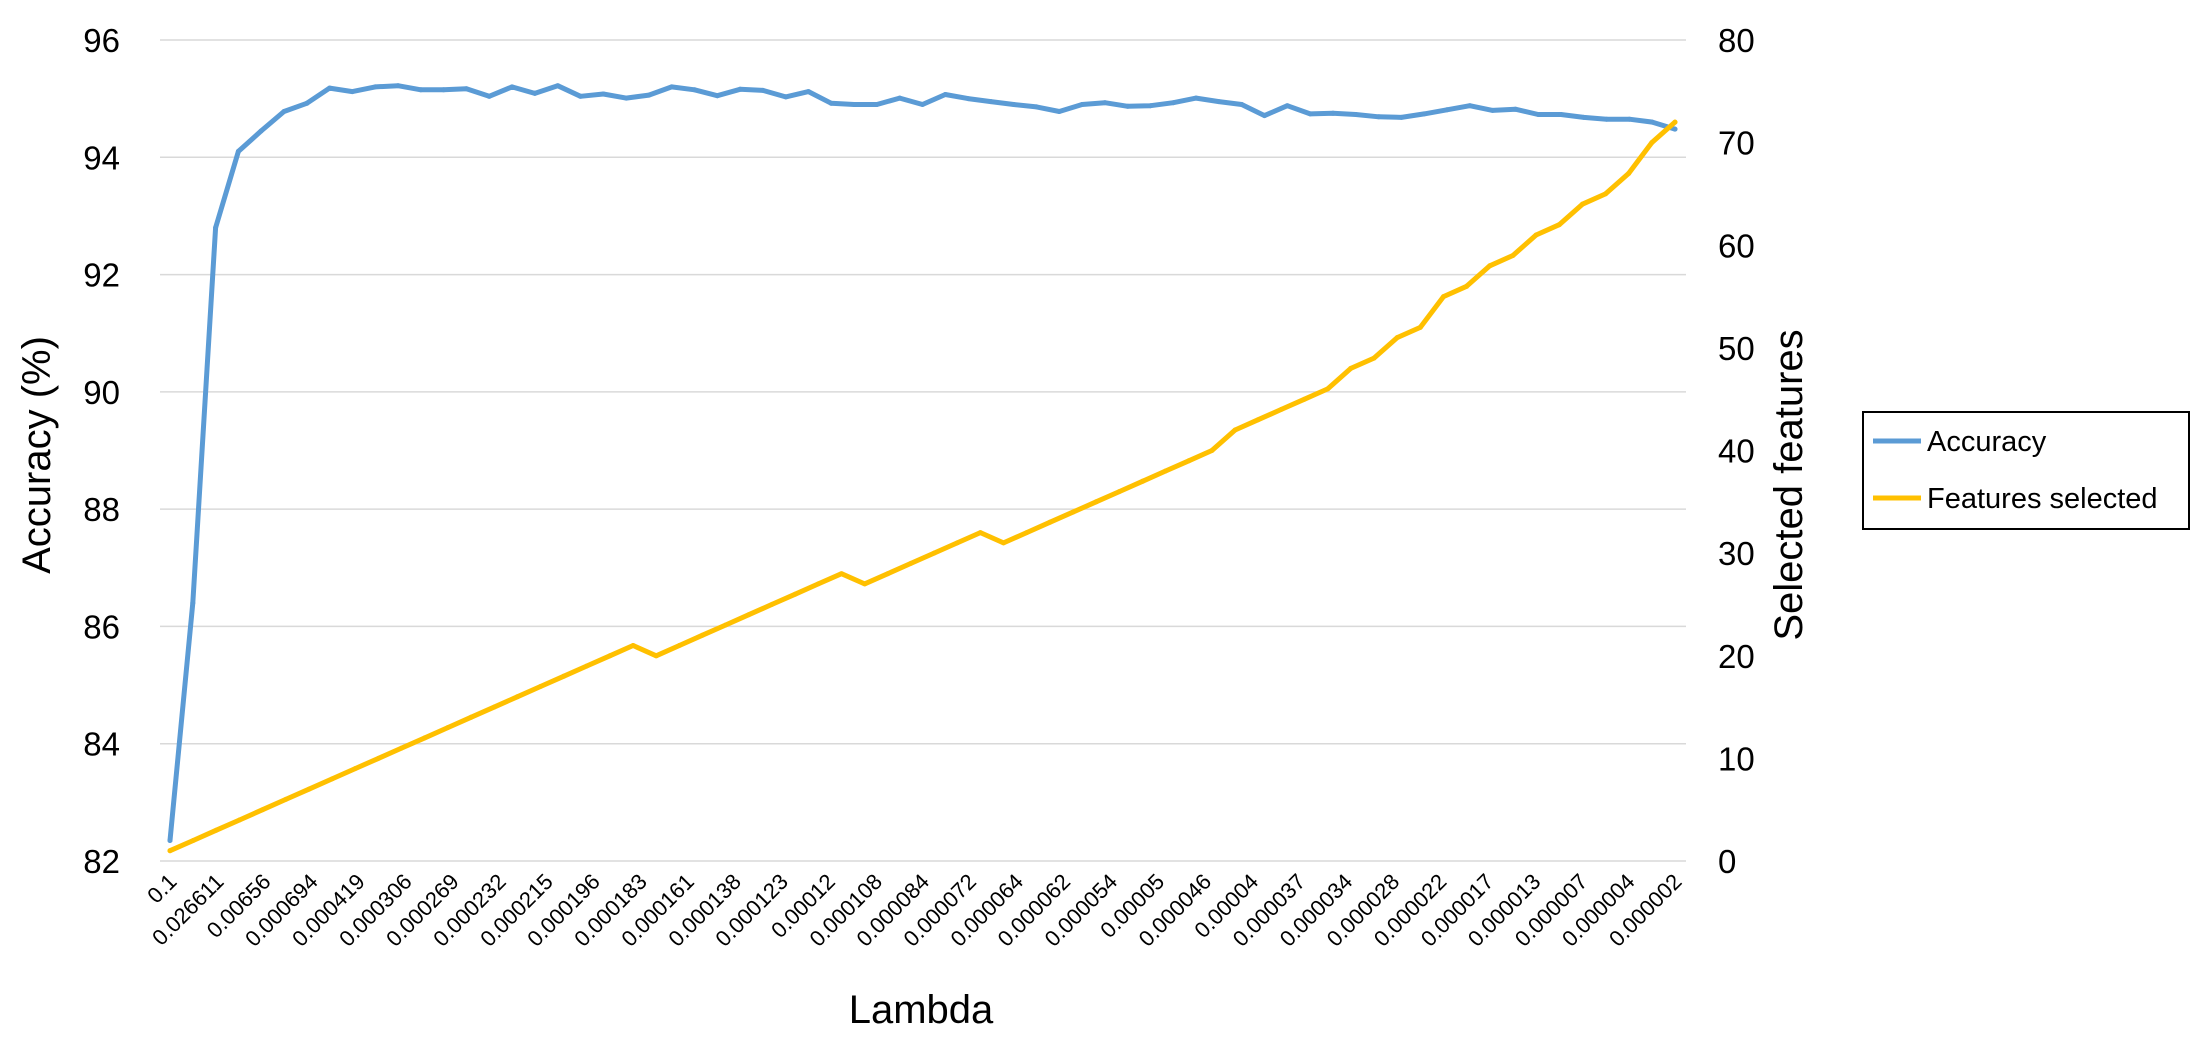  I want to click on y2-tick-label: 30, so click(1736, 553).